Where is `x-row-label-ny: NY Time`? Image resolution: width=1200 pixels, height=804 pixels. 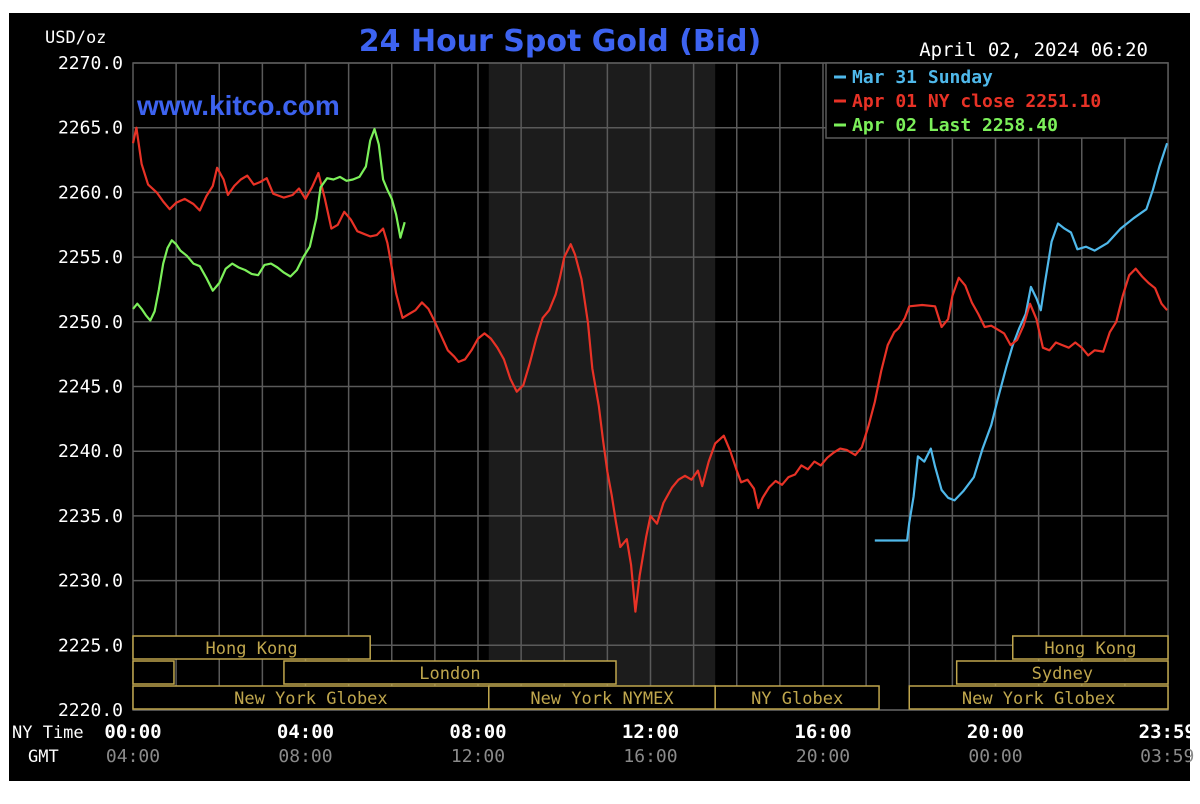
x-row-label-ny: NY Time is located at coordinates (48, 733).